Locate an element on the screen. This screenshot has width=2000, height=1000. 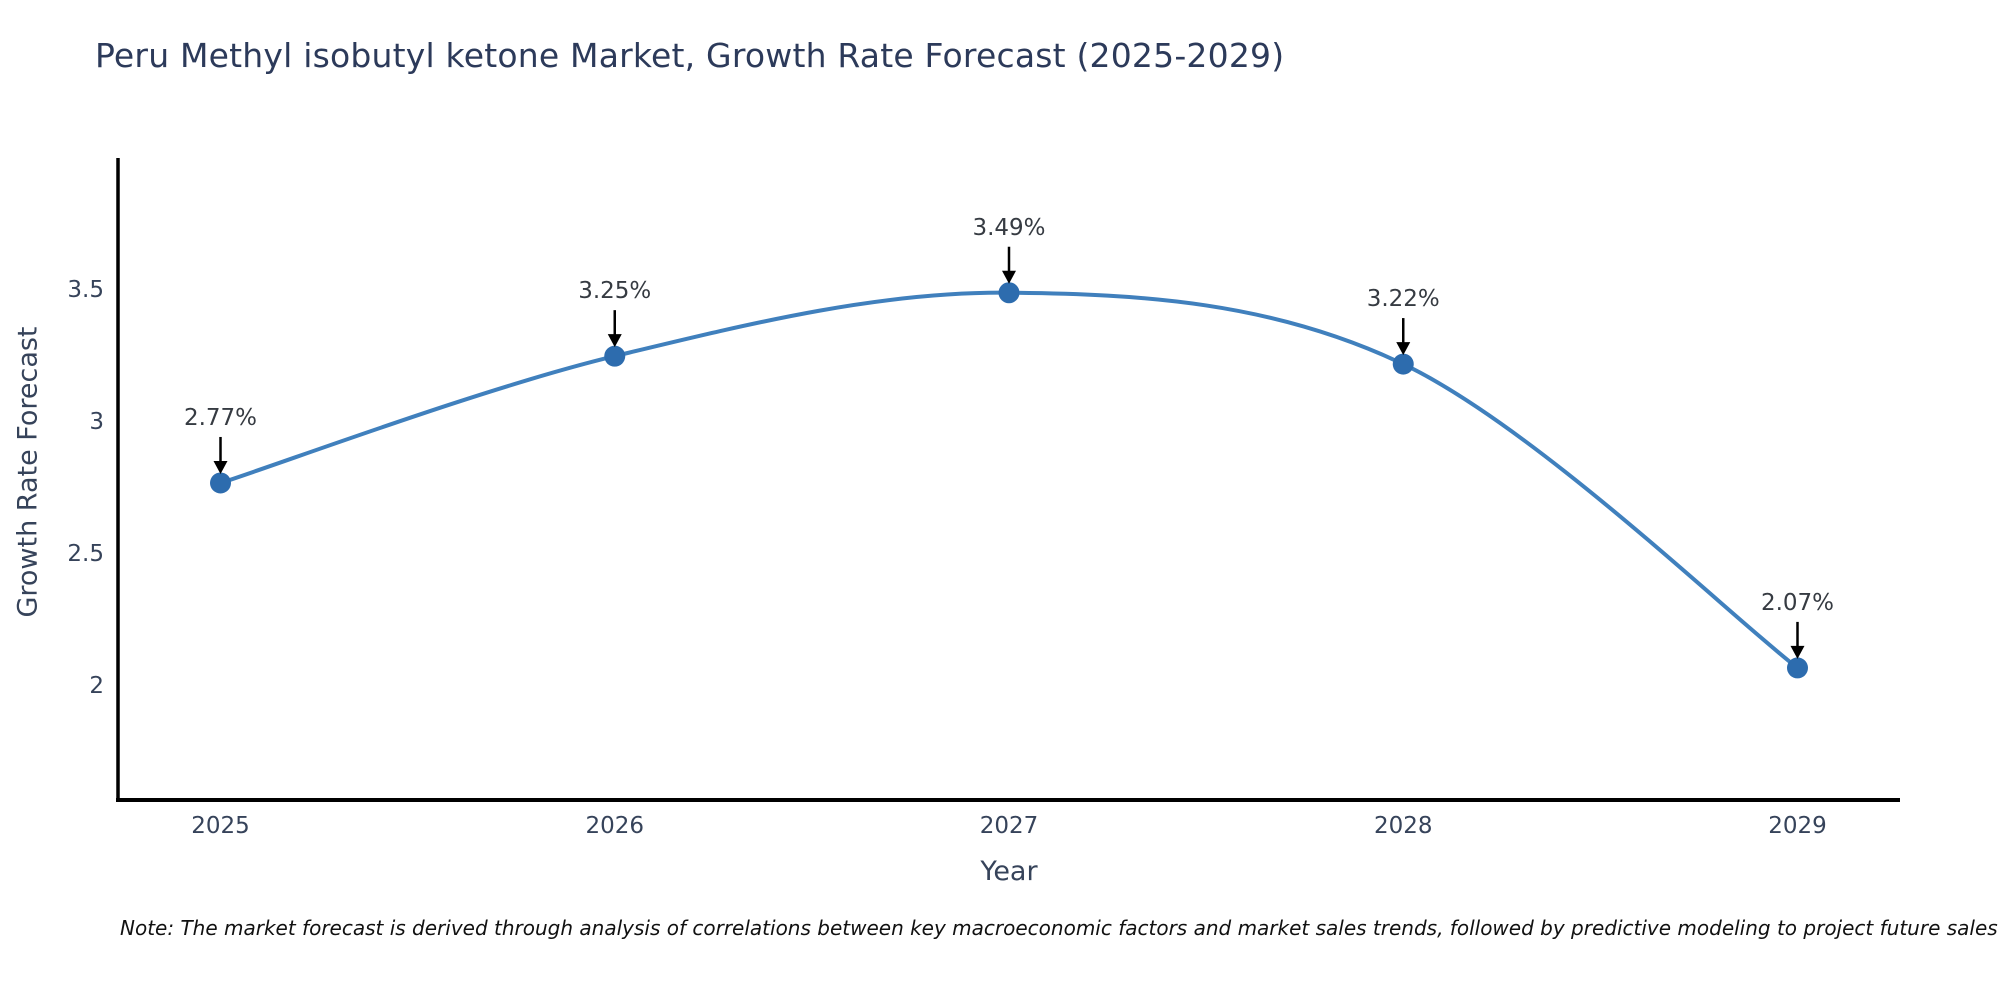
y-tick-label: 2 is located at coordinates (96, 686).